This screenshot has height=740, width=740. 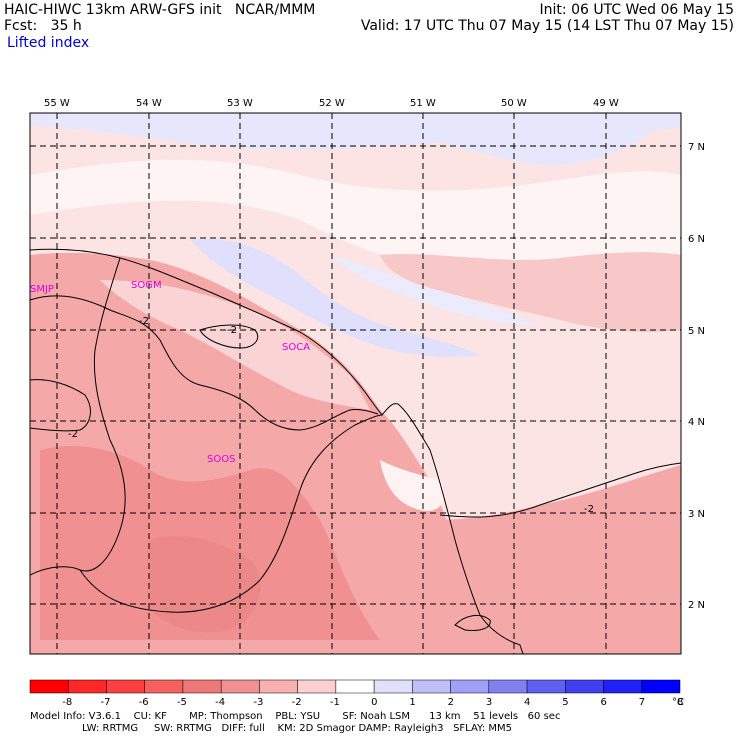 I want to click on colorbar-tick-label: -7, so click(x=105, y=702).